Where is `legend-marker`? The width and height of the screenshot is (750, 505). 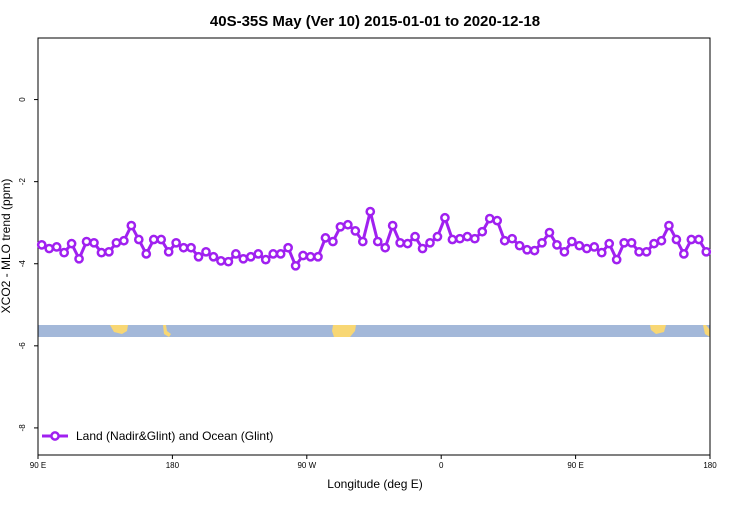 legend-marker is located at coordinates (55, 436).